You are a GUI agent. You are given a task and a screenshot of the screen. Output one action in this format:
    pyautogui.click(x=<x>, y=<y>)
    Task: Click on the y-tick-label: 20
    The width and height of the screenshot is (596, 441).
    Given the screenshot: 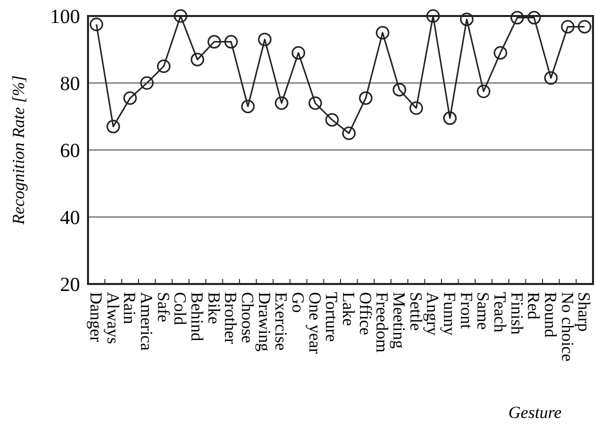 What is the action you would take?
    pyautogui.click(x=70, y=285)
    